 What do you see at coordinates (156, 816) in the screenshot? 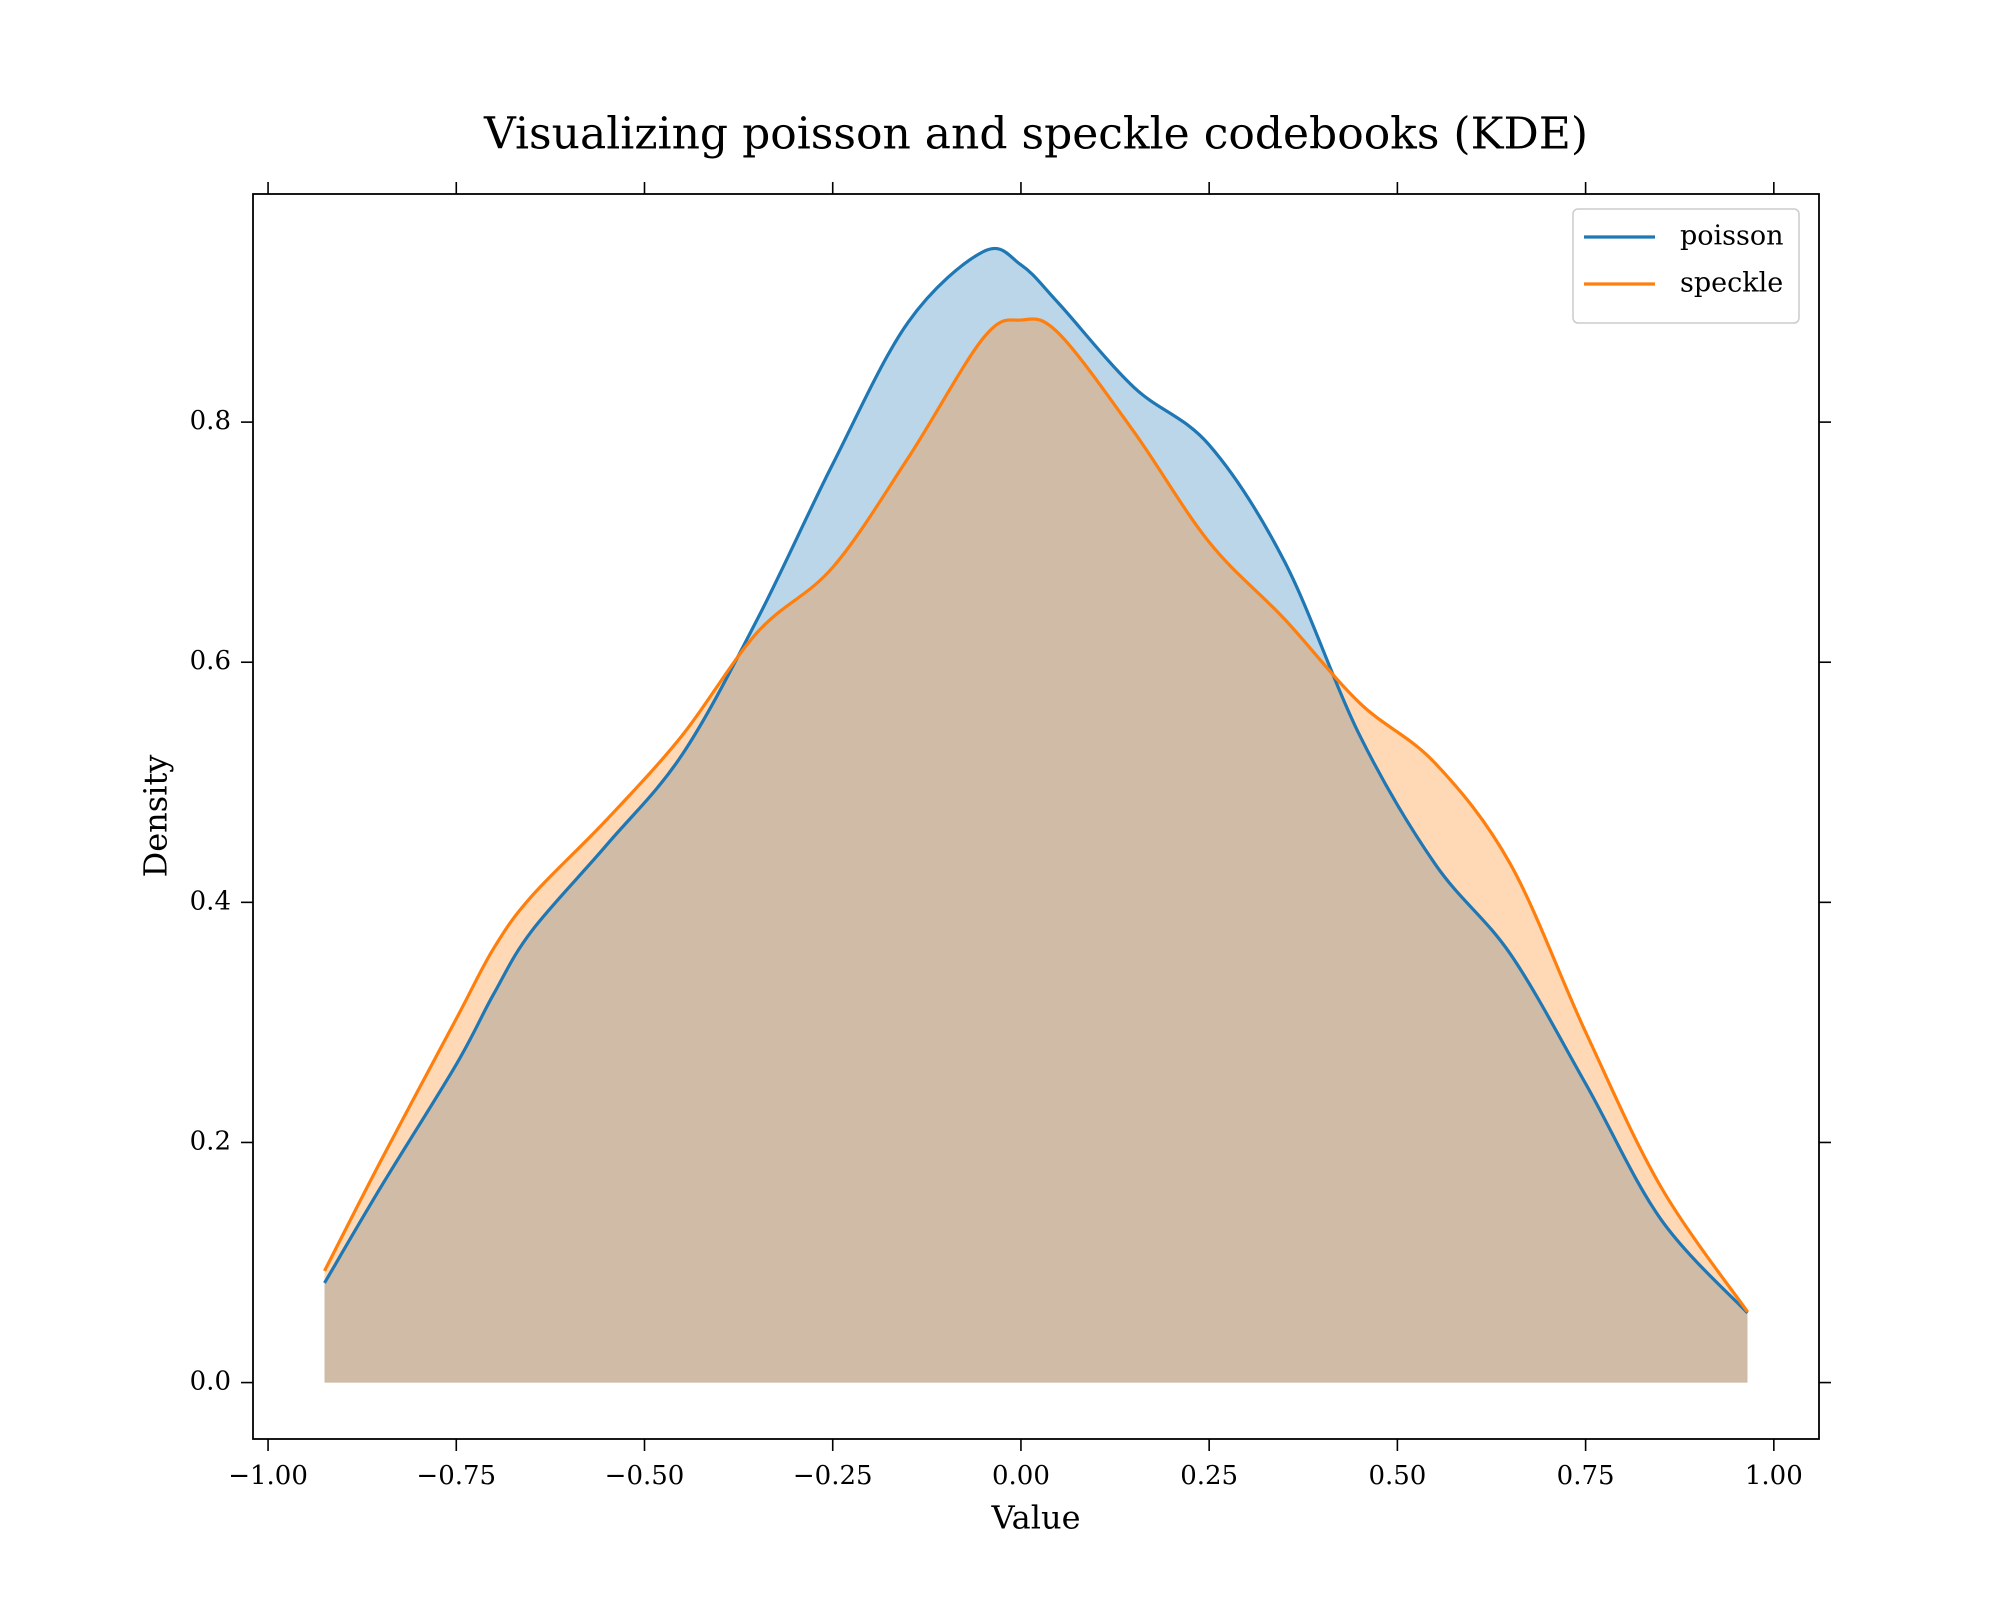
I see `y-axis-label: Density` at bounding box center [156, 816].